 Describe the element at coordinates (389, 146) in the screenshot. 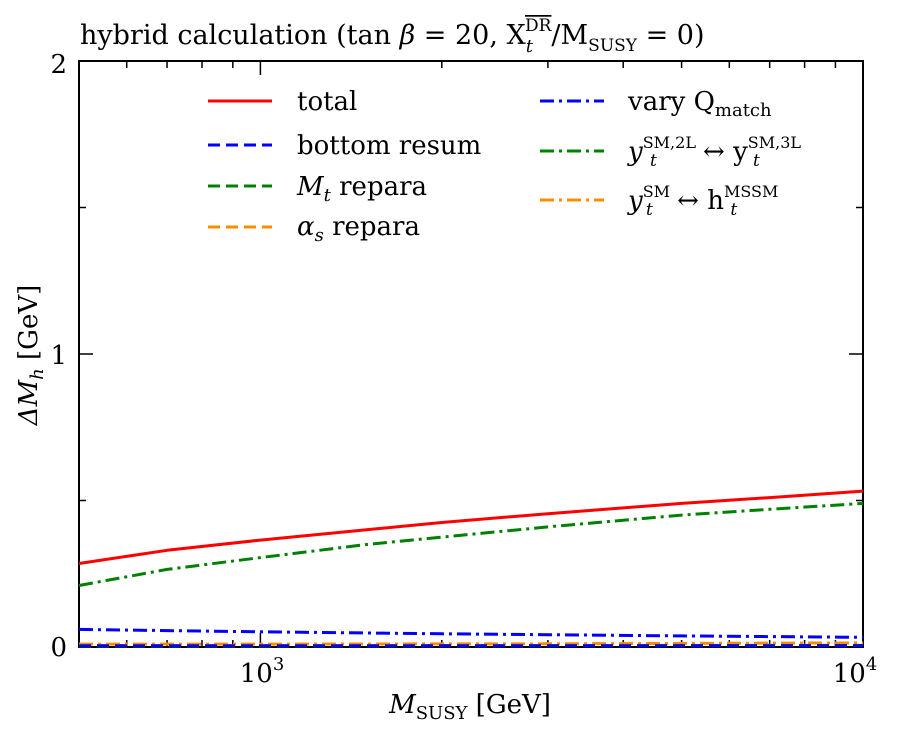

I see `legend-label-bottom: bottom resum` at that location.